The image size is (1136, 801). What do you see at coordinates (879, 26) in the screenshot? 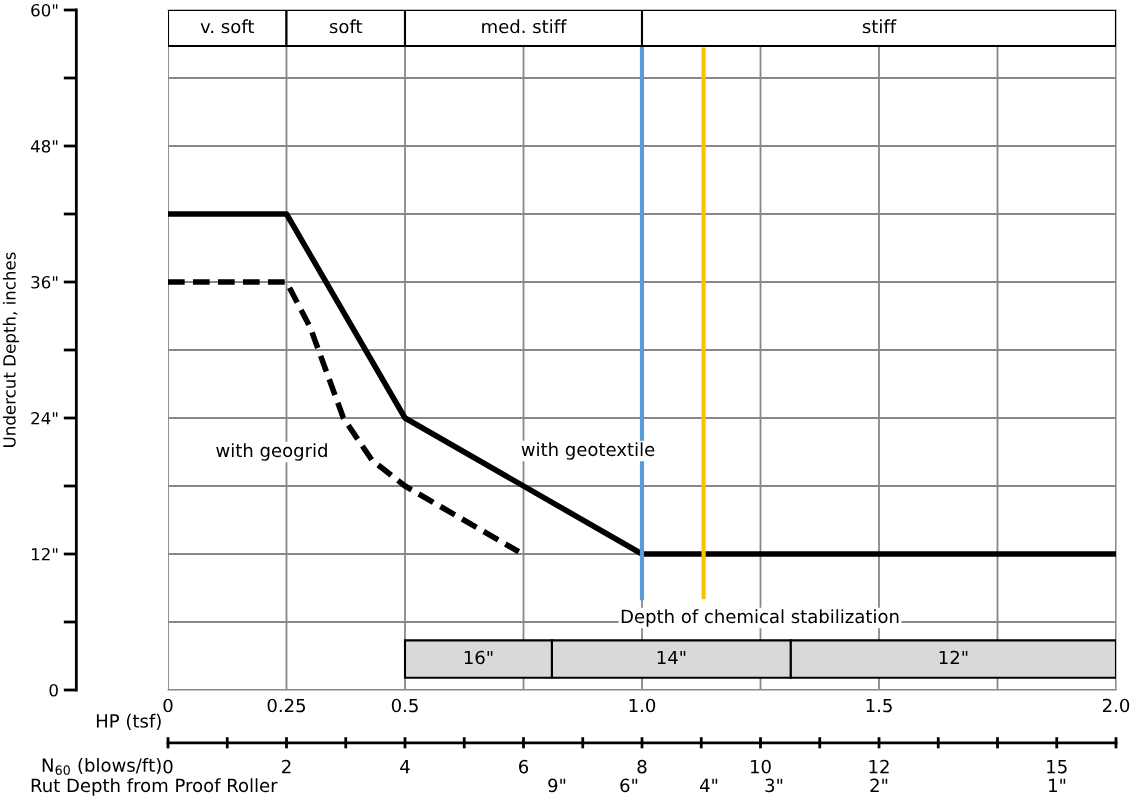
I see `band-label: stiff` at bounding box center [879, 26].